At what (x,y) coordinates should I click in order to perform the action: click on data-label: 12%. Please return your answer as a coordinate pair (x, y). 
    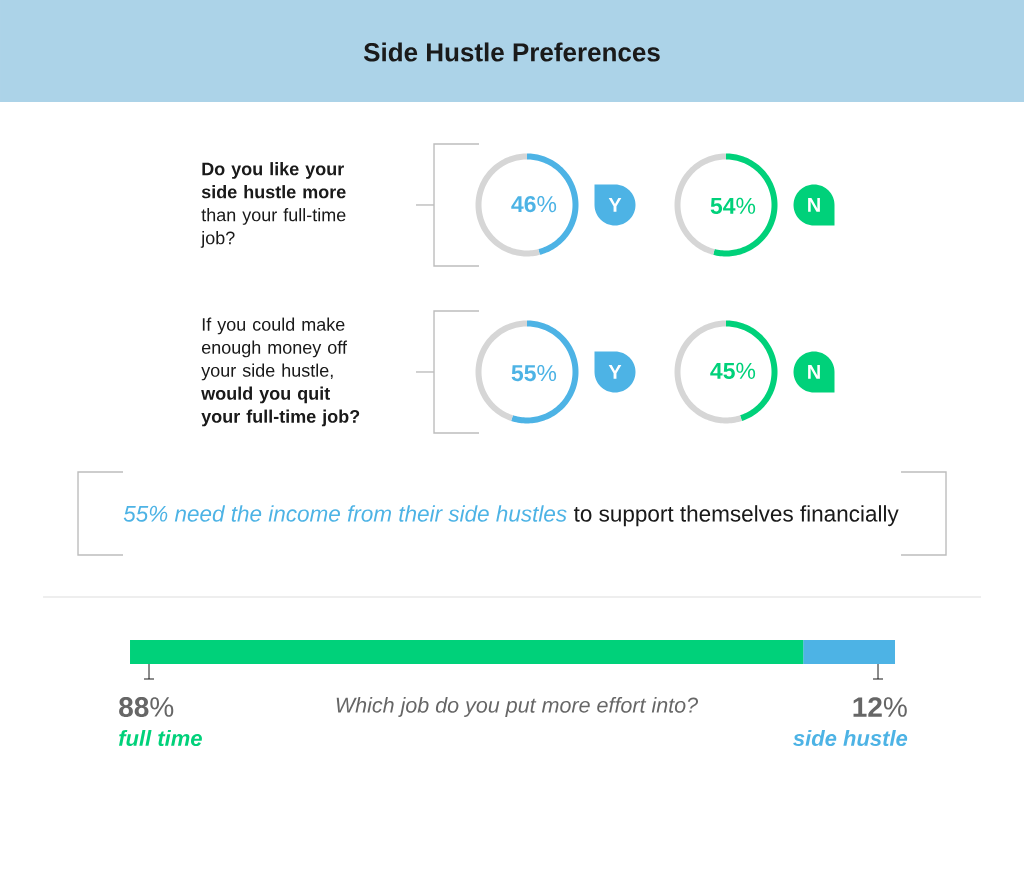
    Looking at the image, I should click on (880, 707).